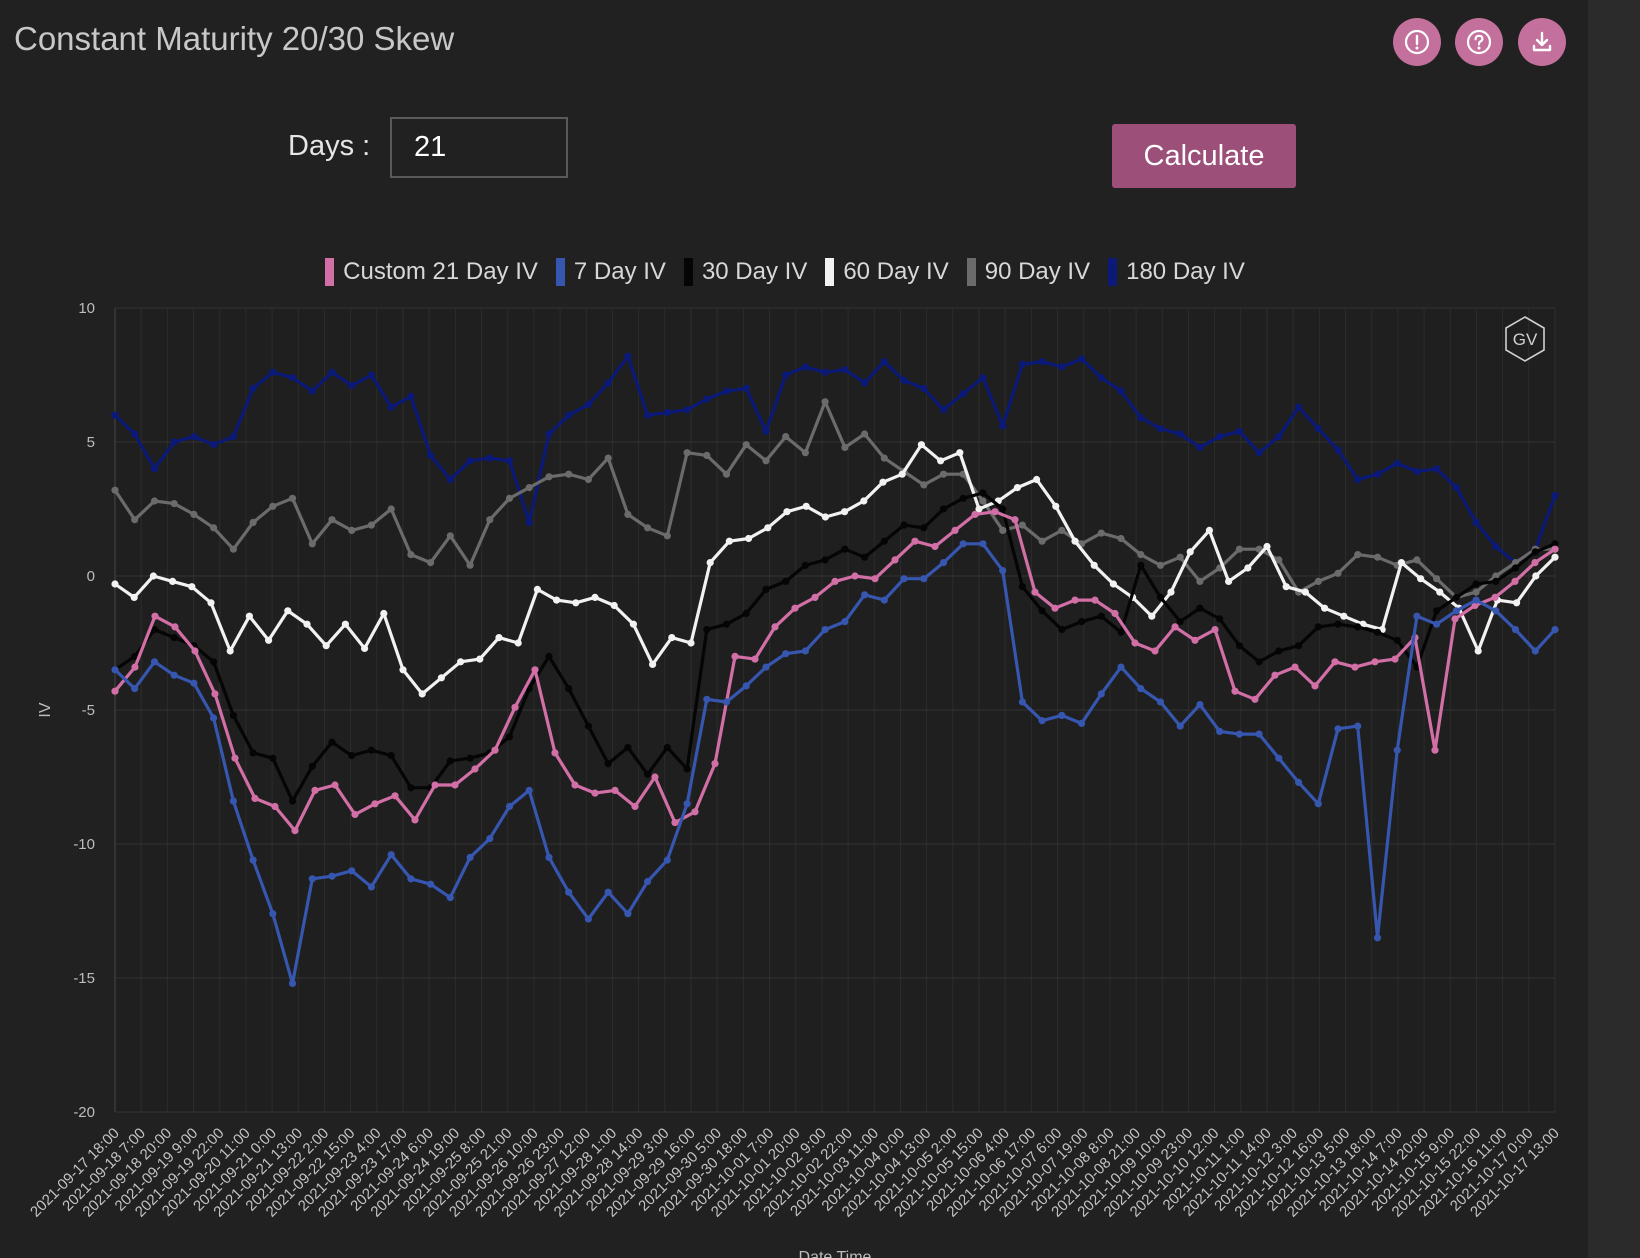 The height and width of the screenshot is (1258, 1640). I want to click on help-button, so click(1479, 42).